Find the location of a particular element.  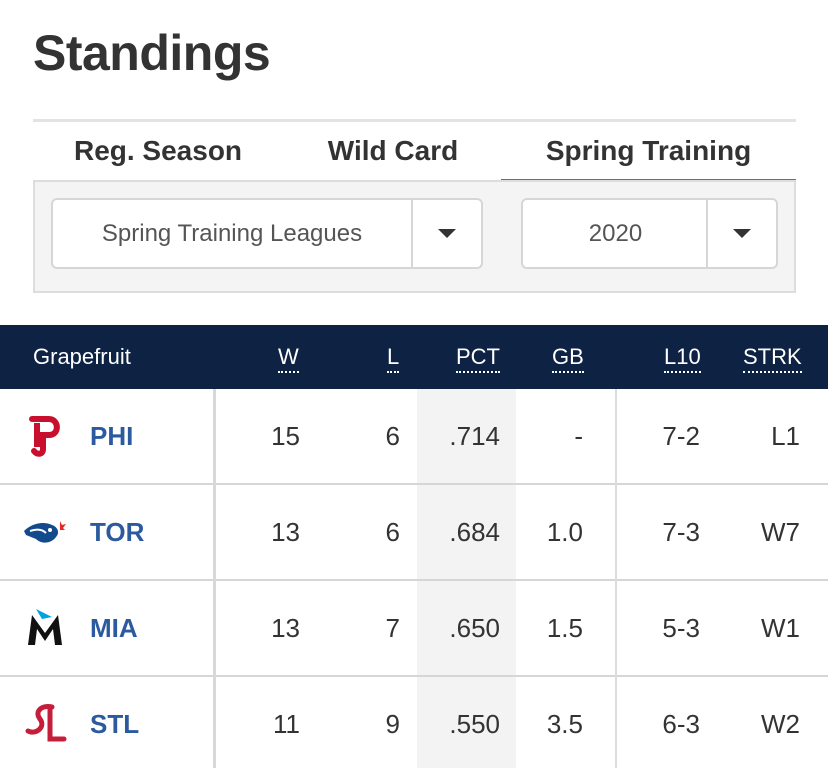

column-header-l: L is located at coordinates (393, 357).